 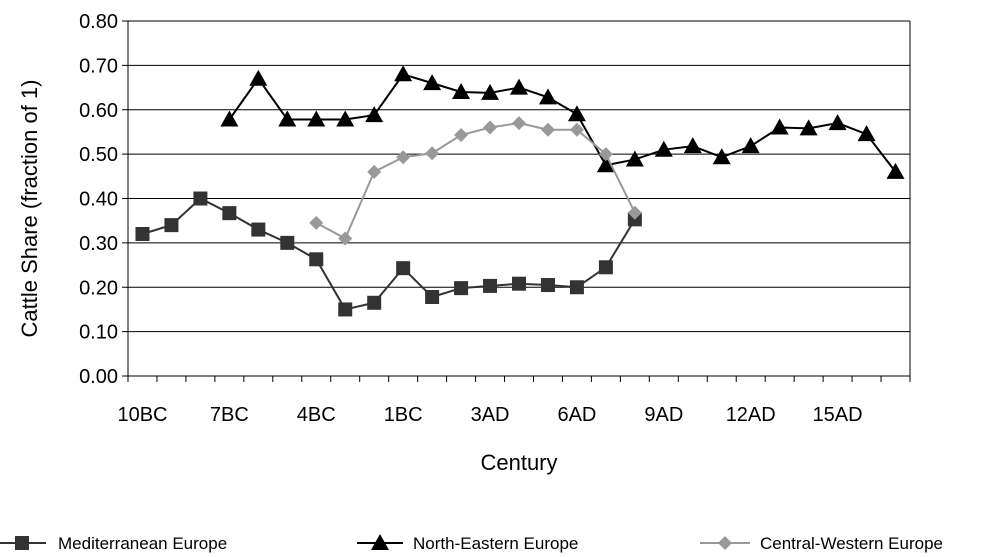 I want to click on y-tick-label: 0.60, so click(x=98, y=111).